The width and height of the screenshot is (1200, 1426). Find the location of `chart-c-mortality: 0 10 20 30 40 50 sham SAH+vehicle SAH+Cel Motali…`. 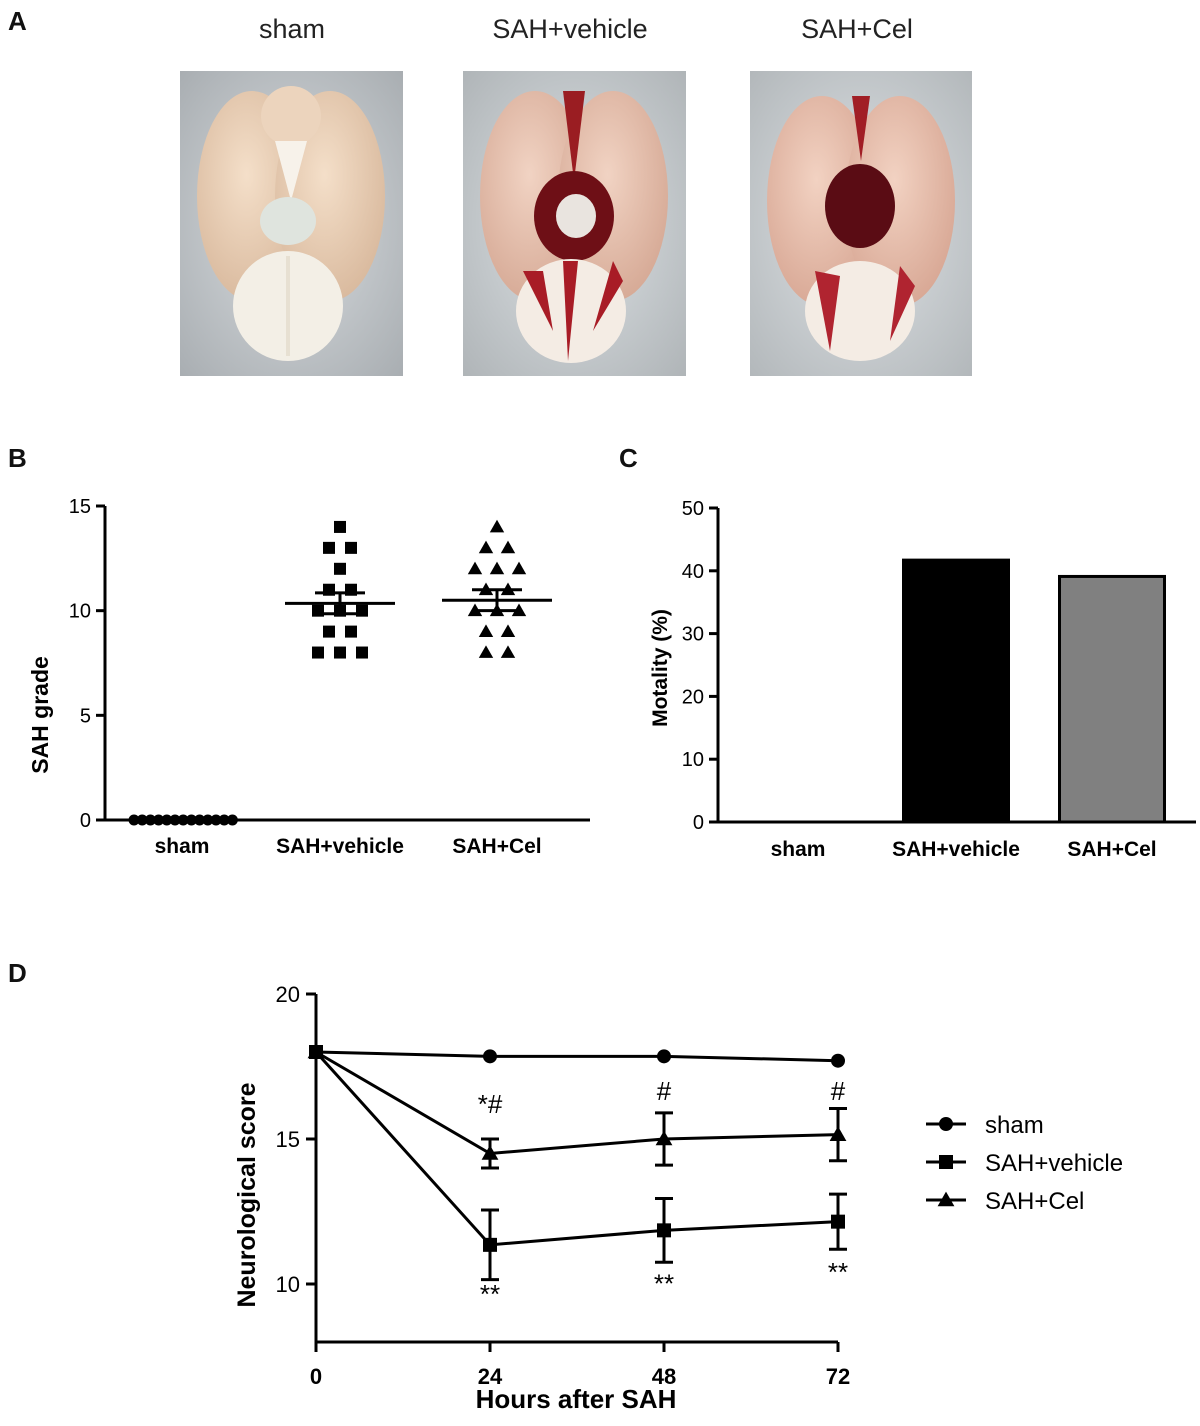

chart-c-mortality: 0 10 20 30 40 50 sham SAH+vehicle SAH+Cel Motali… is located at coordinates (922, 679).